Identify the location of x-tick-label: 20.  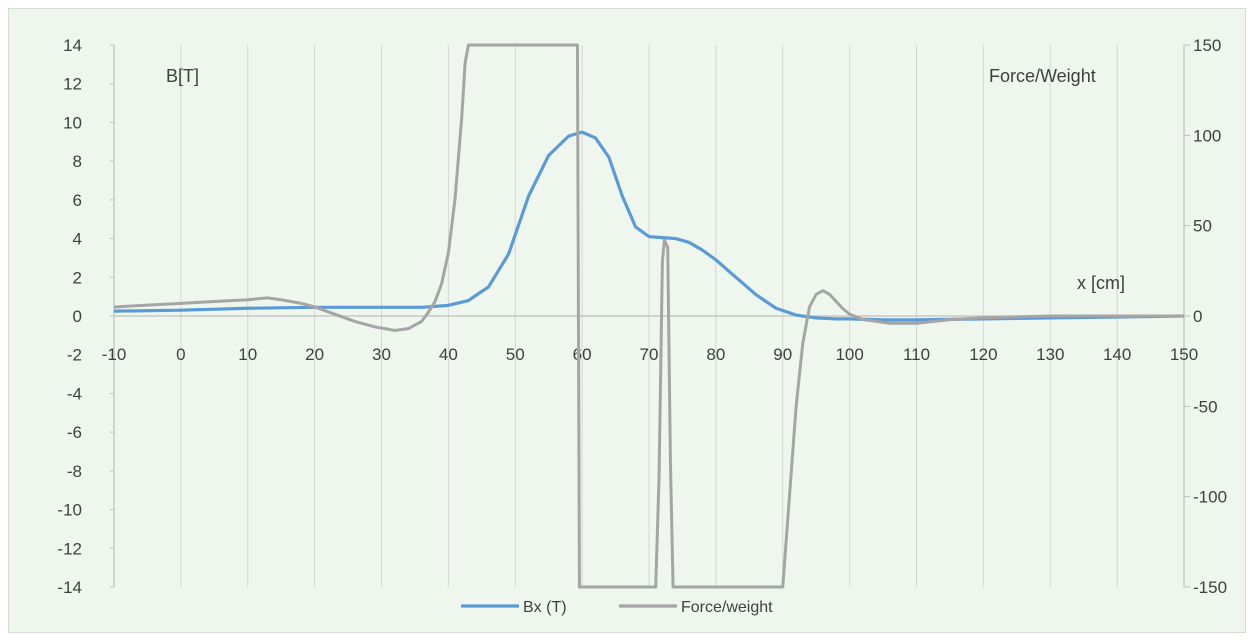
(314, 354).